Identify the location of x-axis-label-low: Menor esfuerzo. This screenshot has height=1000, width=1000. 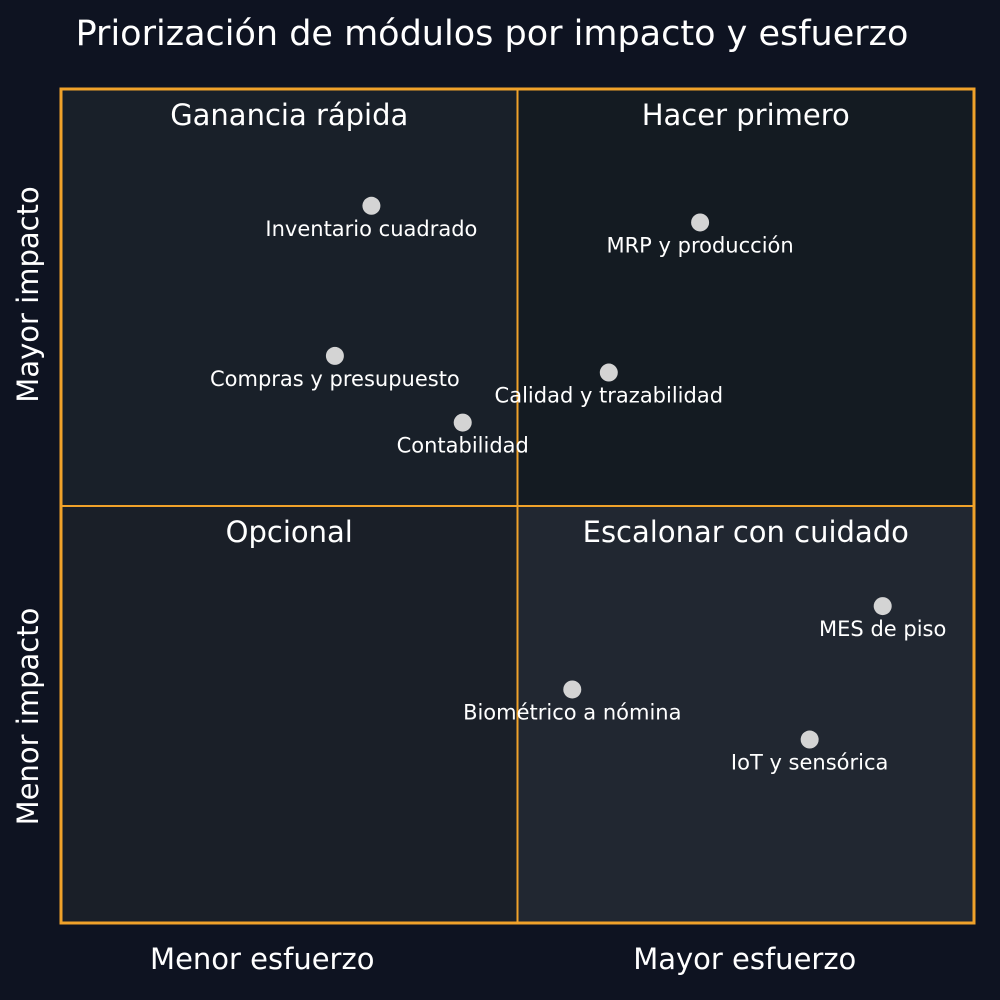
(262, 959).